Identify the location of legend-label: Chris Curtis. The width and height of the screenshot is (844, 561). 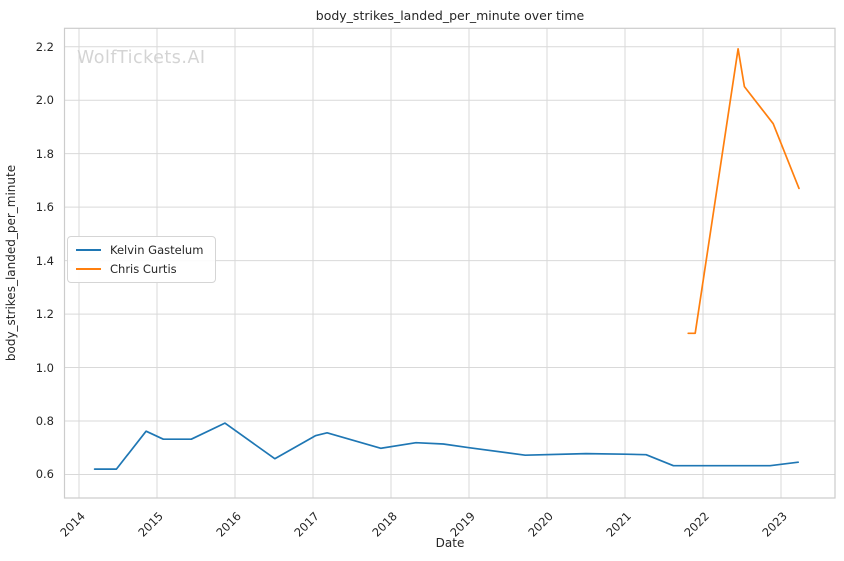
(143, 269).